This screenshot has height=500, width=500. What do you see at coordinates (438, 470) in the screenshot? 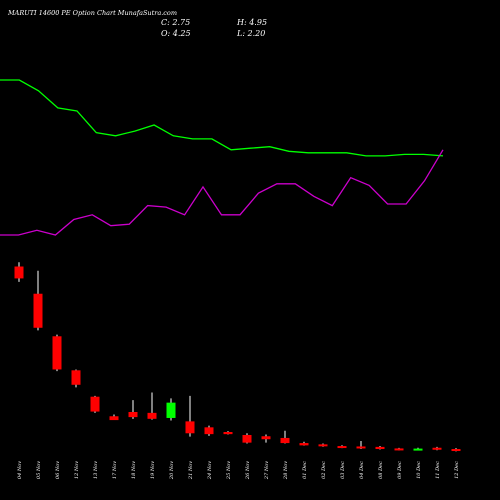
I see `x-tick-label: 11 Dec` at bounding box center [438, 470].